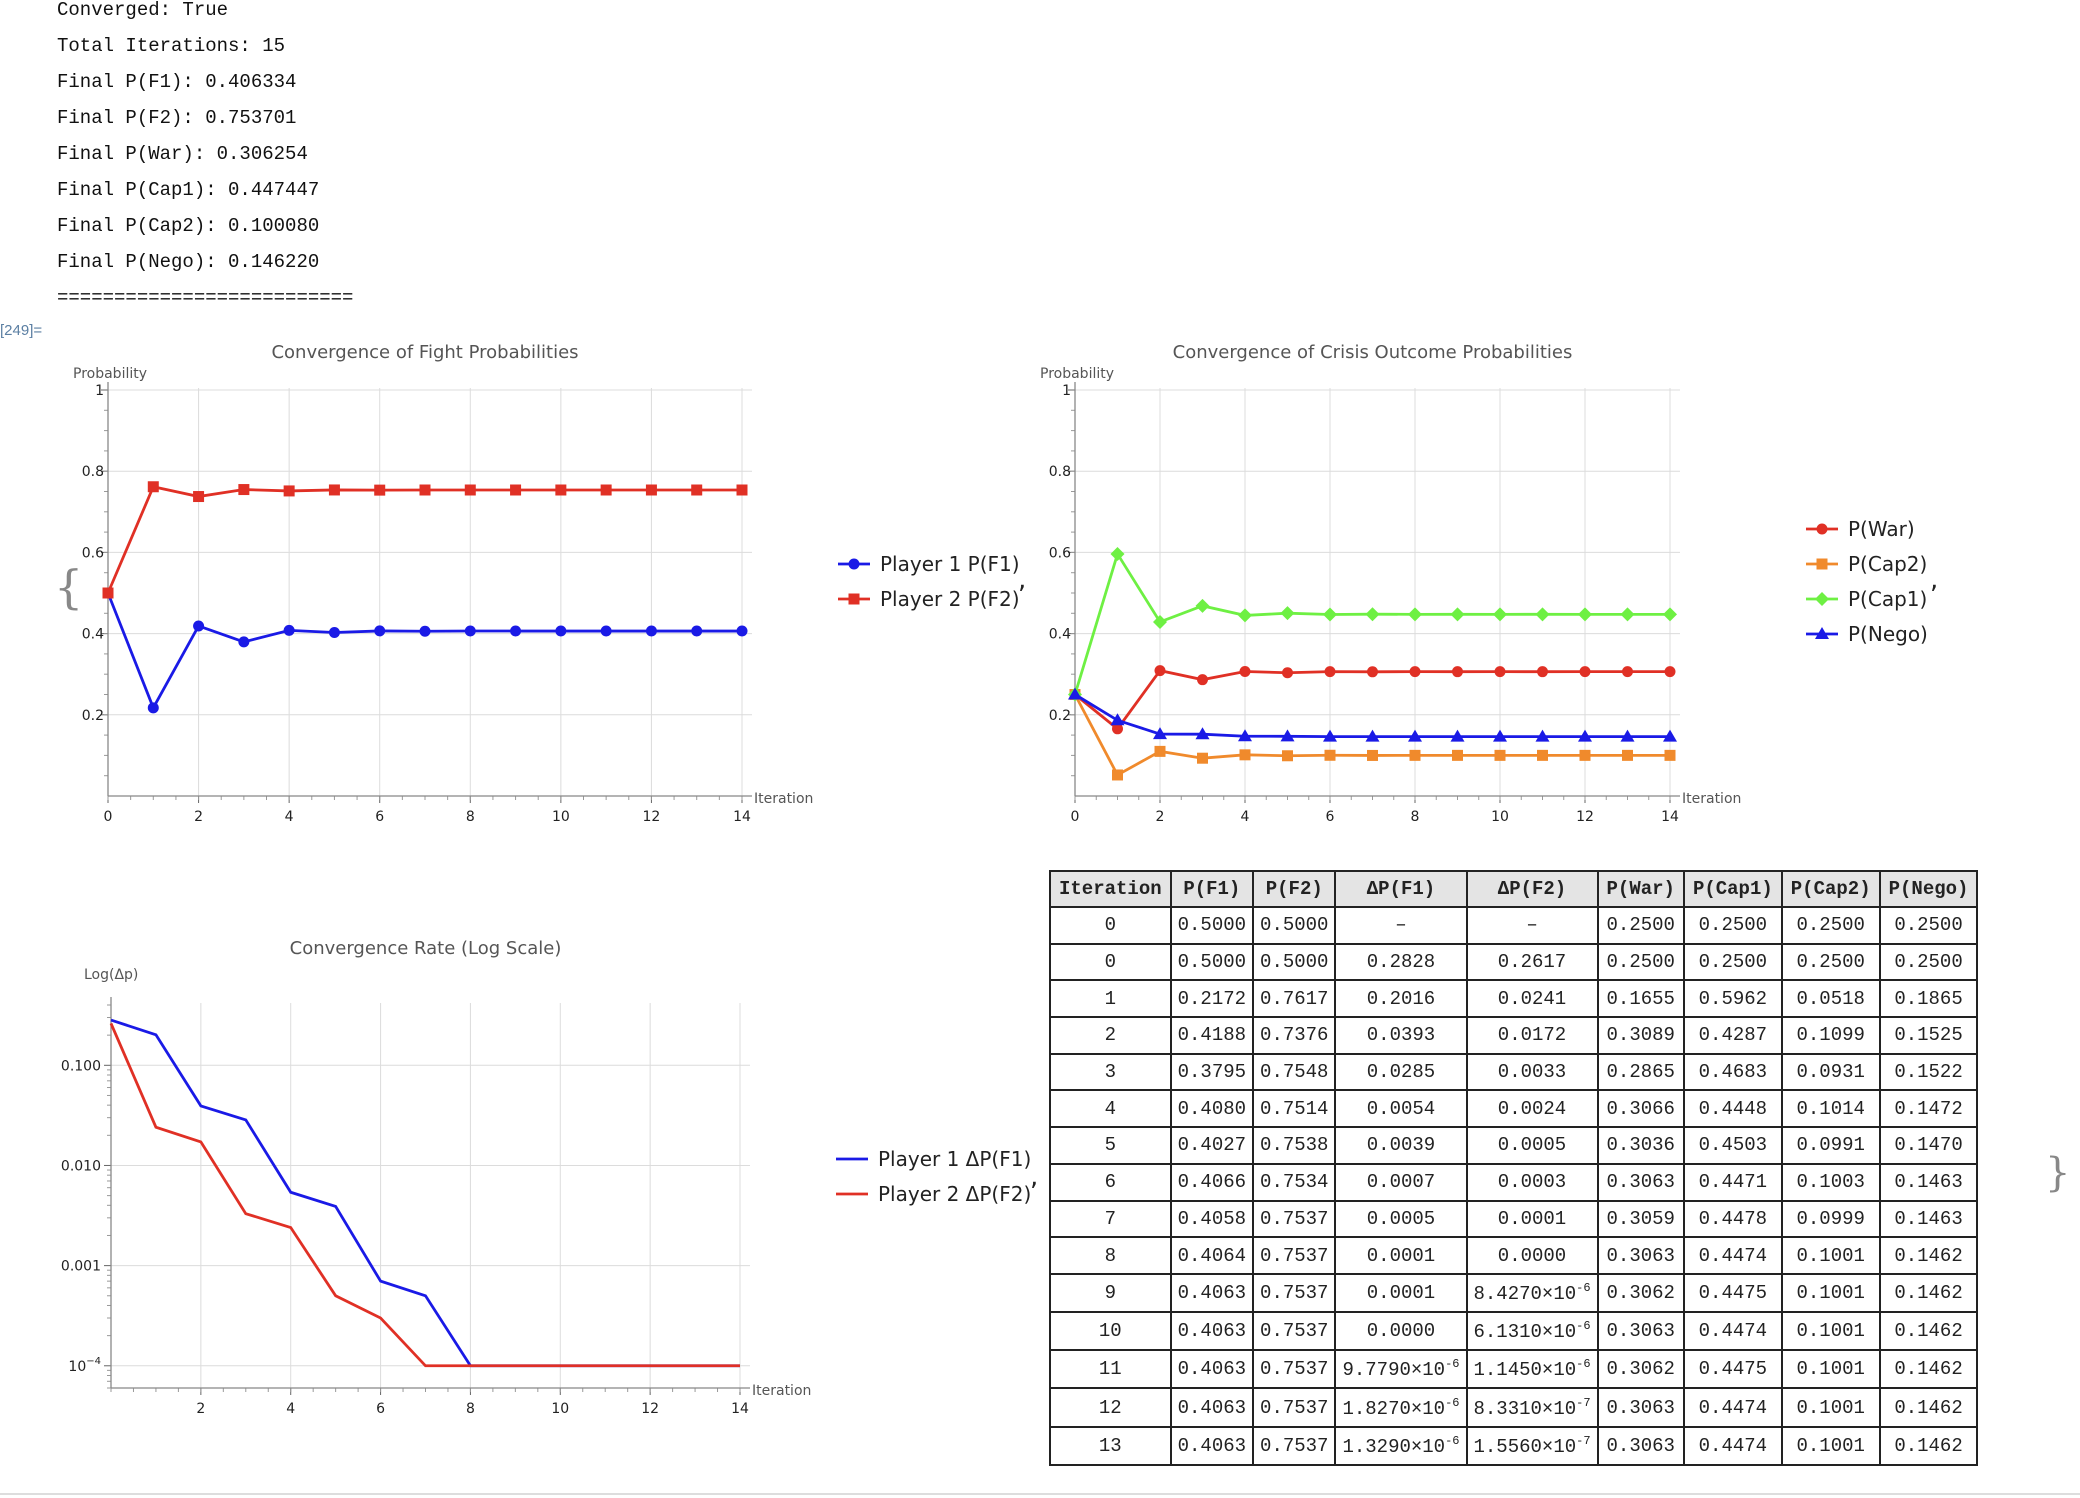  What do you see at coordinates (1928, 999) in the screenshot?
I see `table-cell: 0.1865` at bounding box center [1928, 999].